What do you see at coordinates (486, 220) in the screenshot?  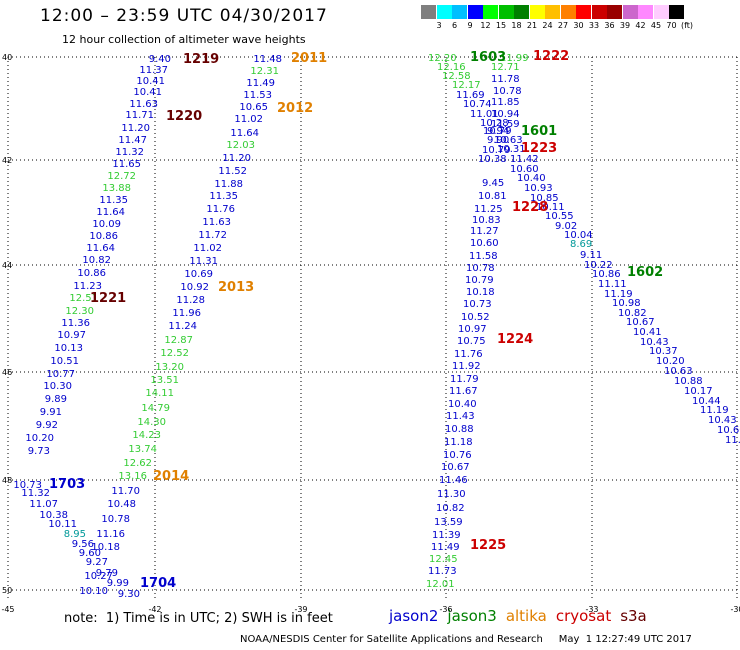 I see `wave-height-value: 10.83` at bounding box center [486, 220].